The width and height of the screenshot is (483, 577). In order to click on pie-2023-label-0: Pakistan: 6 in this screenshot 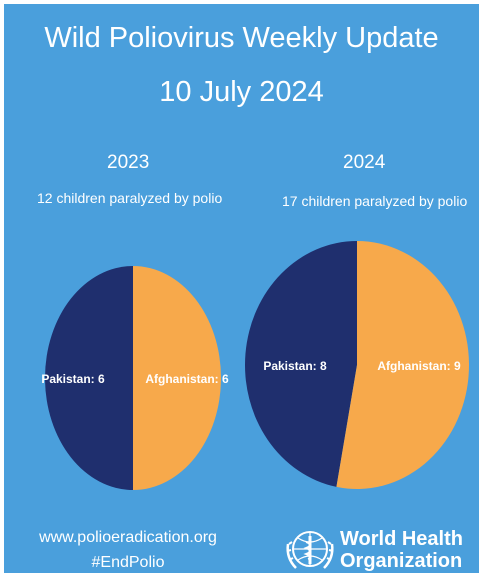, I will do `click(73, 379)`.